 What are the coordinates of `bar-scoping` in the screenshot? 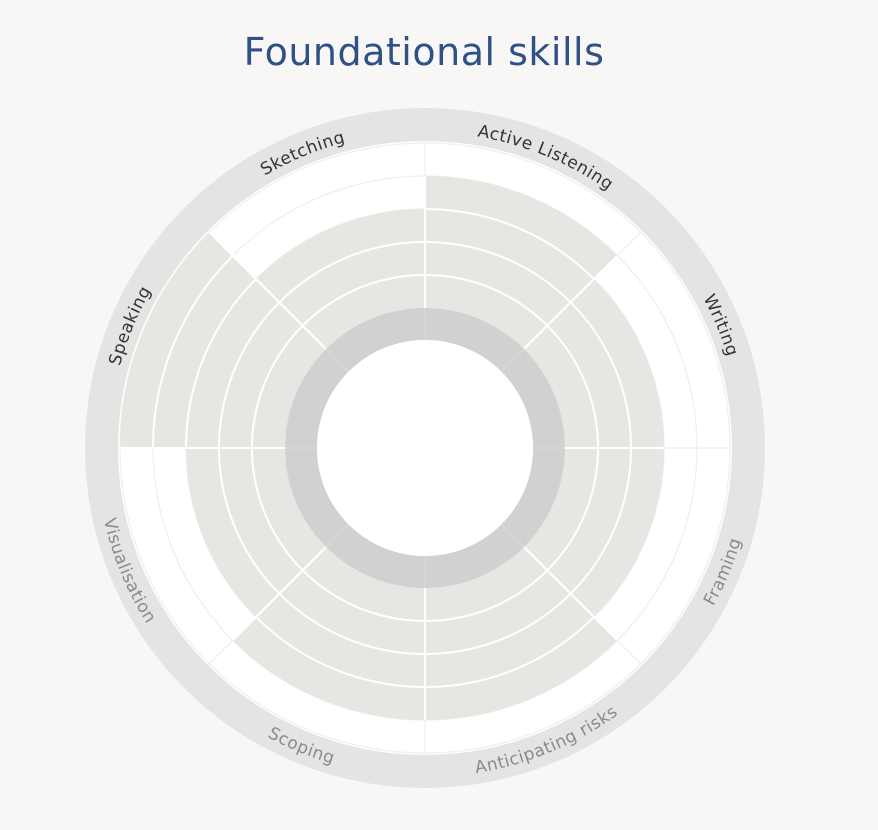 It's located at (328, 633).